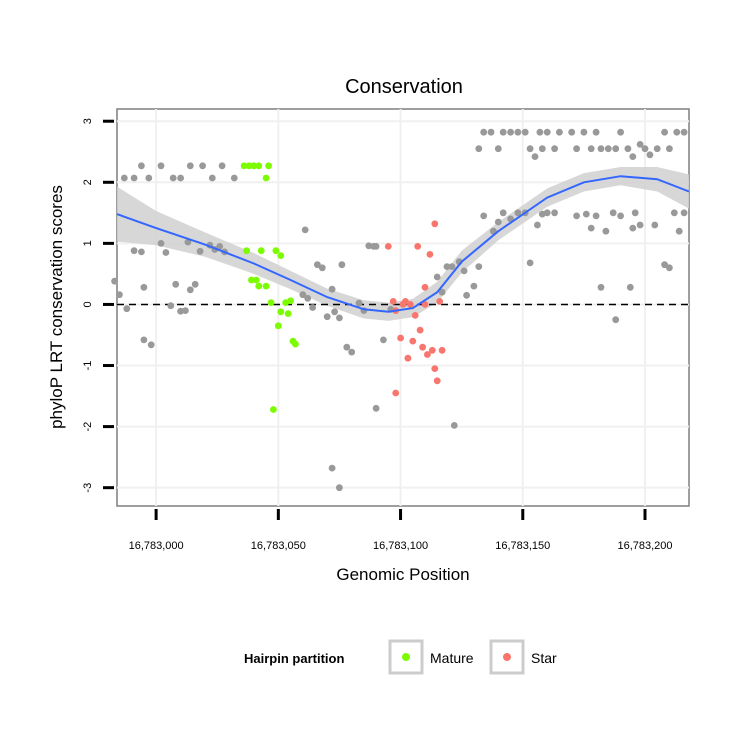 This screenshot has width=750, height=750. Describe the element at coordinates (88, 304) in the screenshot. I see `y-tick-label-3: 0` at that location.